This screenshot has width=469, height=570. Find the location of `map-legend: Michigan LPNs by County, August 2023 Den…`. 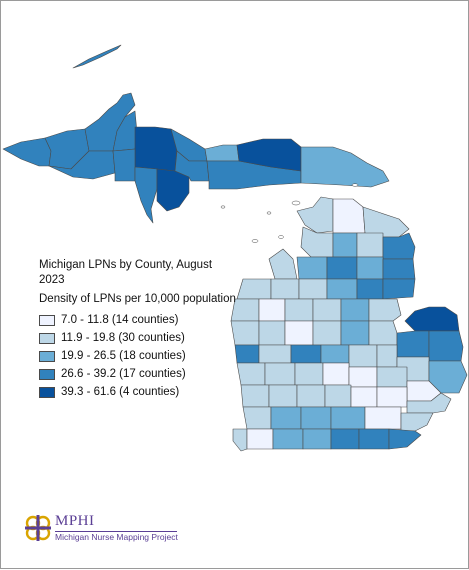

map-legend: Michigan LPNs by County, August 2023 Den… is located at coordinates (139, 329).